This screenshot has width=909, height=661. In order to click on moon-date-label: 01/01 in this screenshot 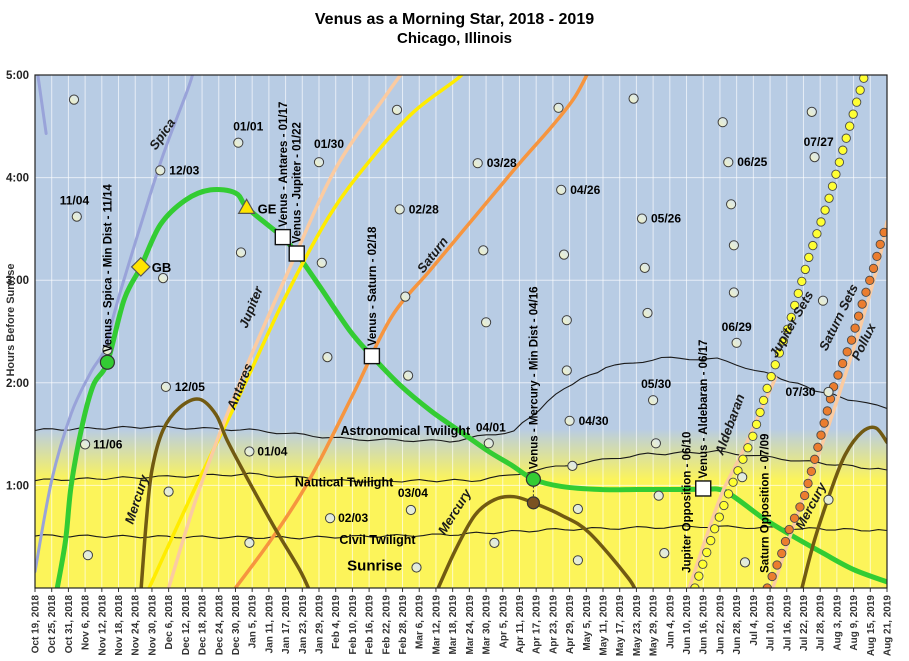, I will do `click(248, 127)`.